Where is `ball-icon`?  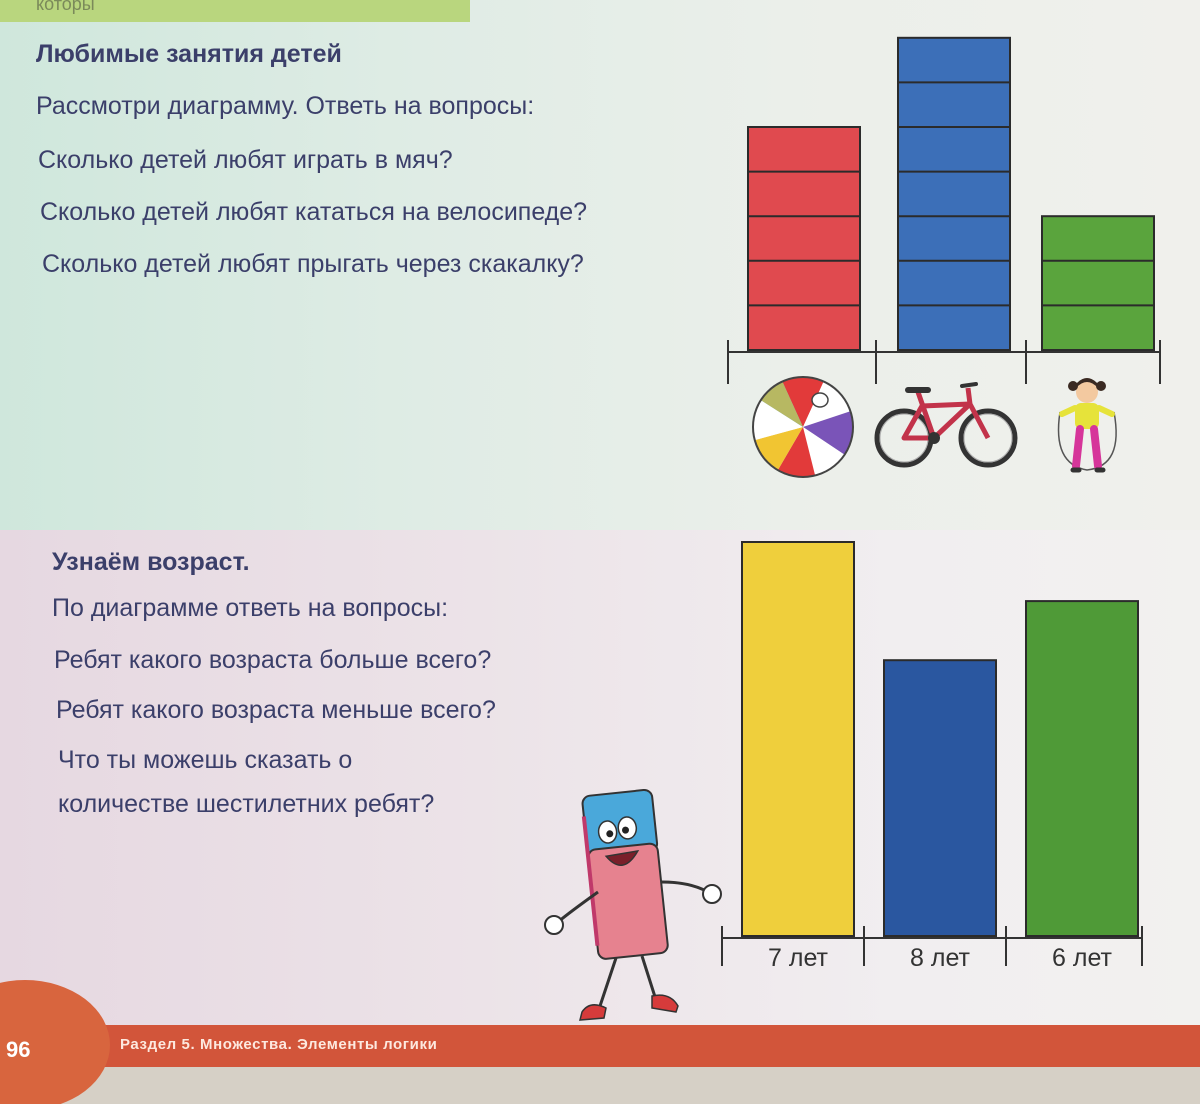 ball-icon is located at coordinates (803, 427).